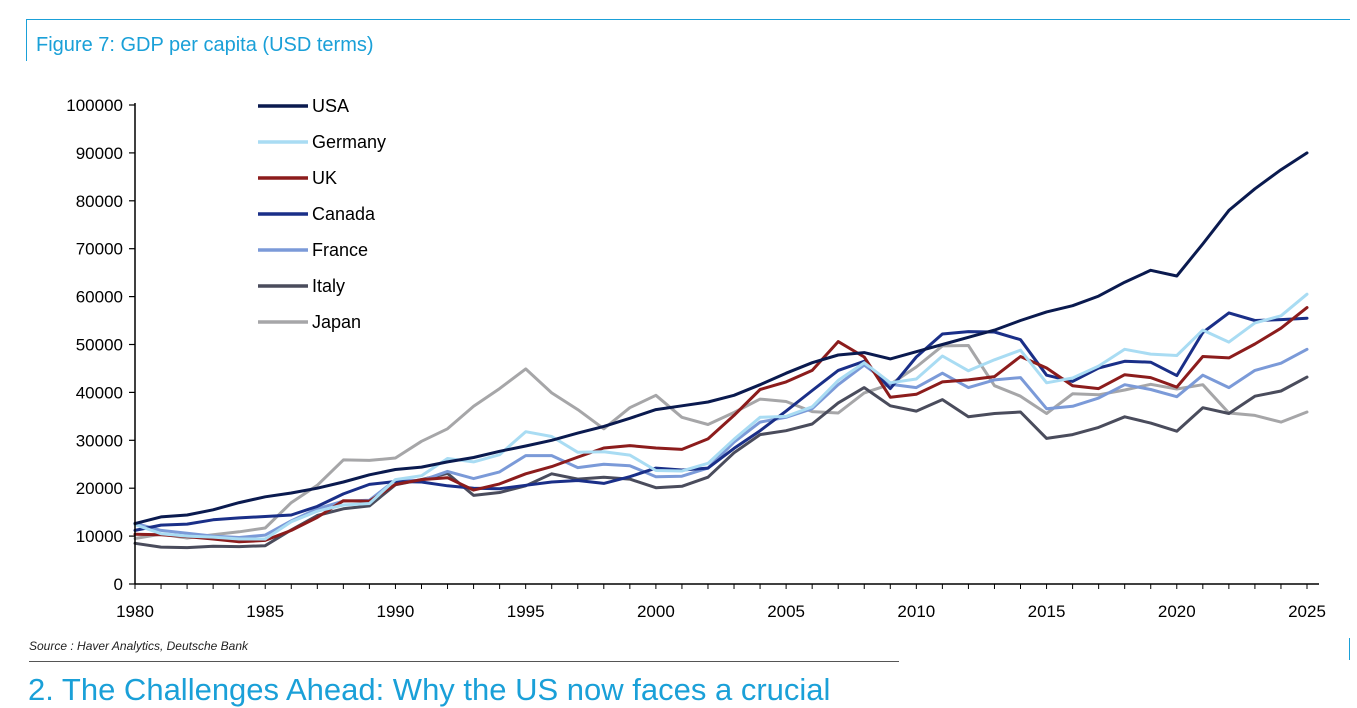 The image size is (1357, 708). What do you see at coordinates (135, 611) in the screenshot?
I see `x-tick-label: 1980` at bounding box center [135, 611].